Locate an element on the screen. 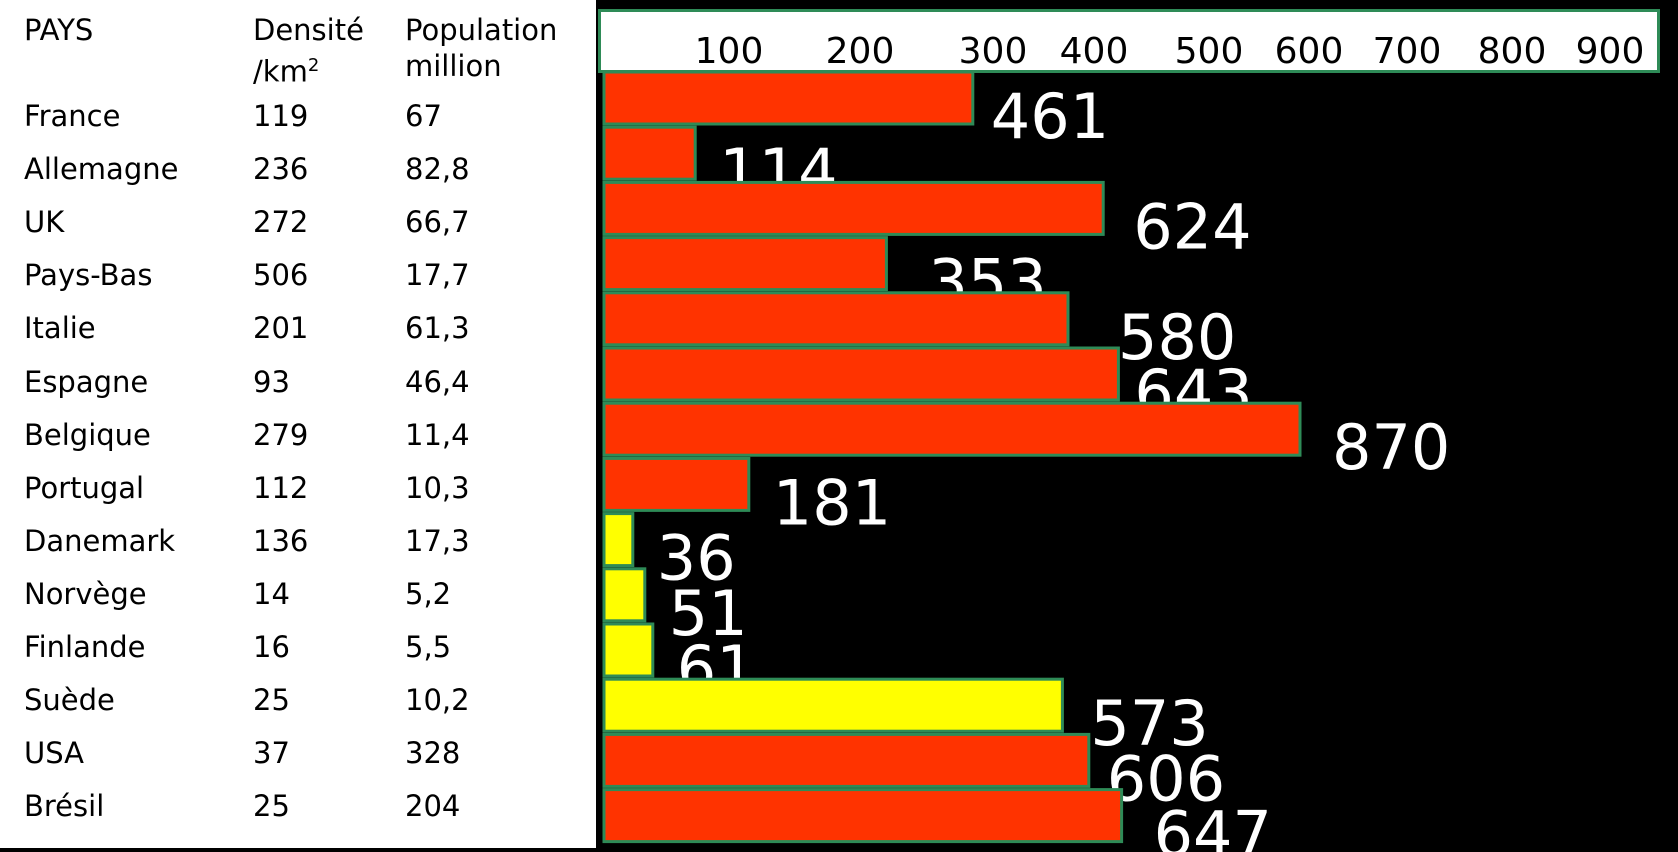 The width and height of the screenshot is (1678, 852). header-density-sup: 2 is located at coordinates (313, 65).